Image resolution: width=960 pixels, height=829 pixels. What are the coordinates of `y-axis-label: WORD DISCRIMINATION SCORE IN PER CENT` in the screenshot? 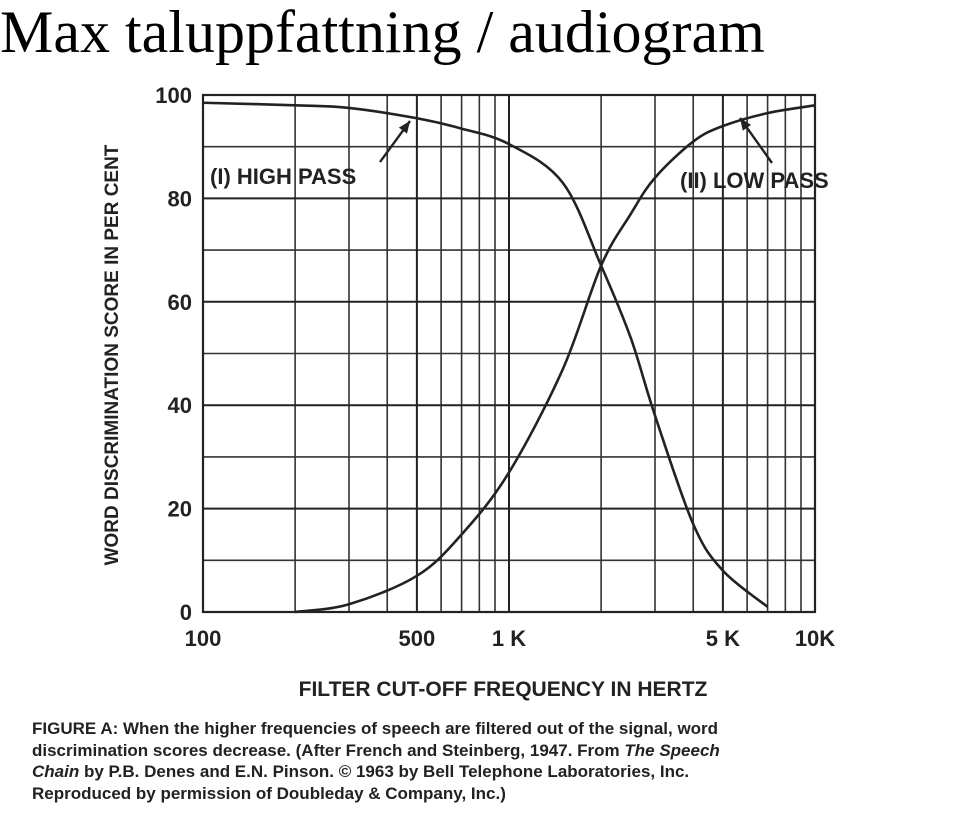 It's located at (112, 354).